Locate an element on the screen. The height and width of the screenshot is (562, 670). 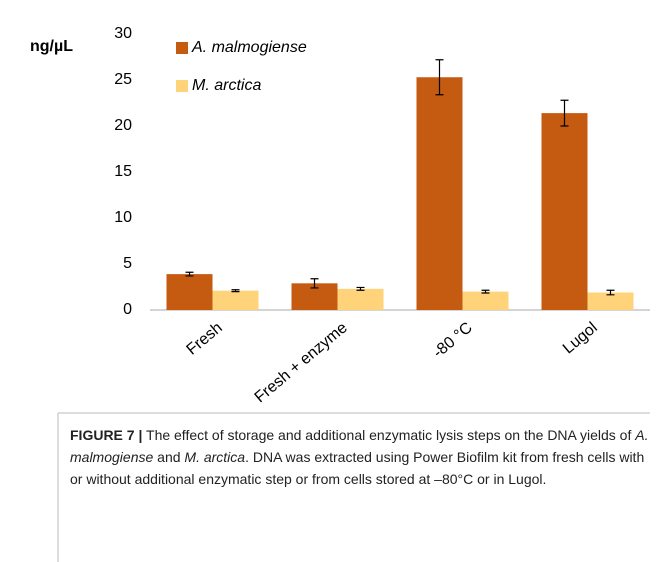
legend-label: M. arctica is located at coordinates (226, 85).